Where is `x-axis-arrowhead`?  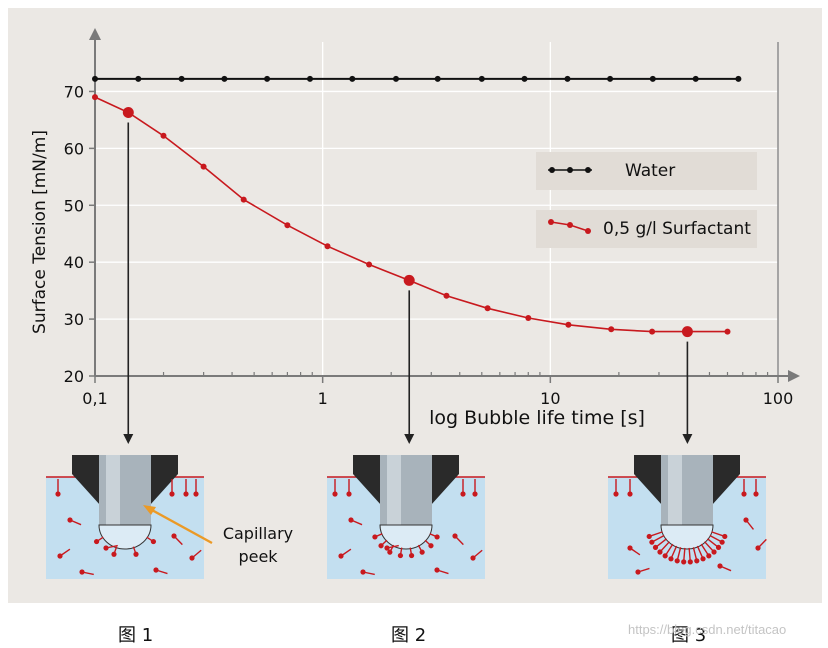 x-axis-arrowhead is located at coordinates (794, 376).